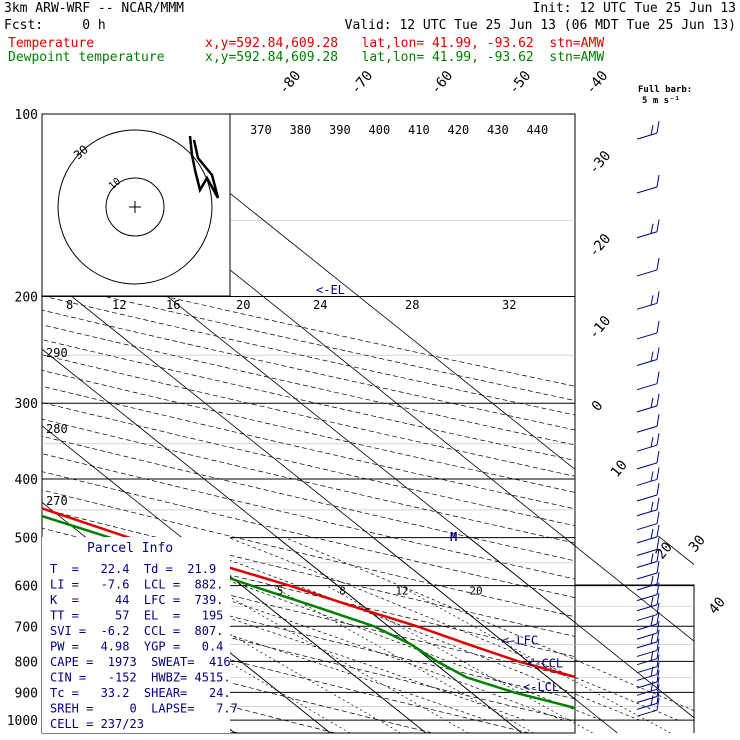 The image size is (740, 740). What do you see at coordinates (697, 543) in the screenshot?
I see `isotherm-label-30: 30` at bounding box center [697, 543].